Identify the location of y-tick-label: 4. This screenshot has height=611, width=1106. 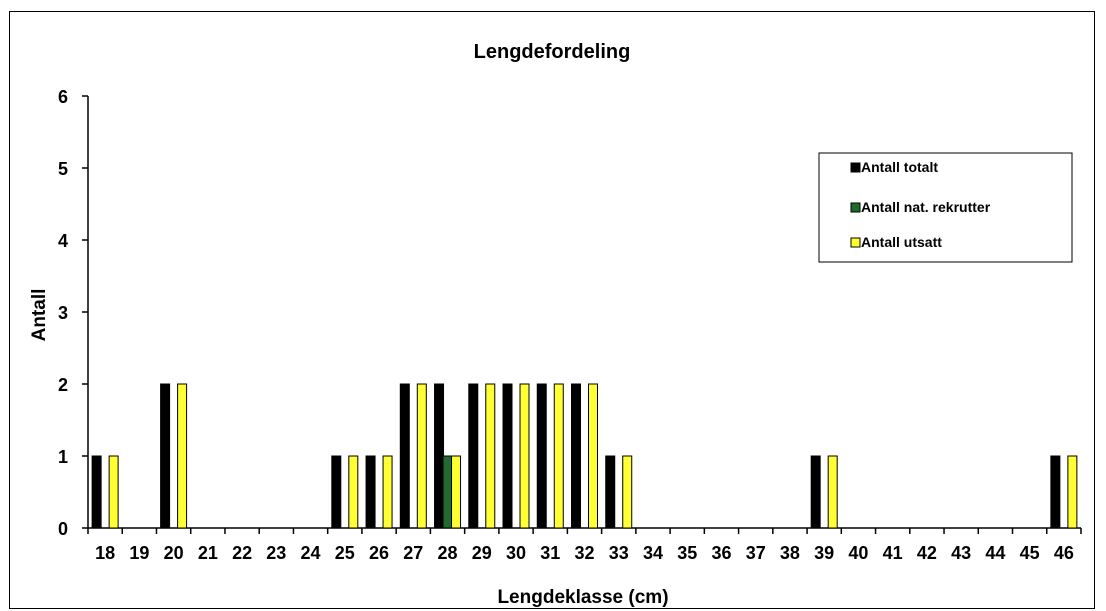
(63, 241).